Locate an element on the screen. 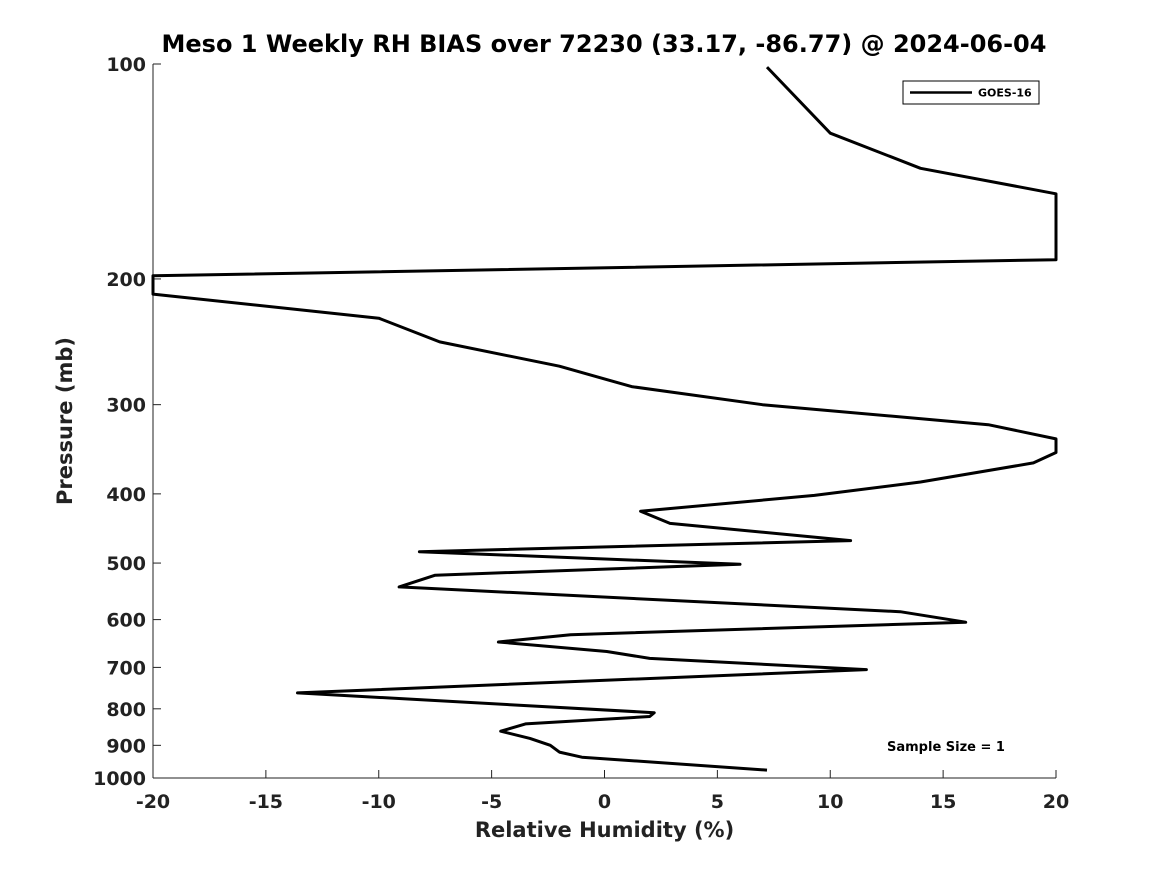 The height and width of the screenshot is (875, 1167). y-tick-label: 100 is located at coordinates (126, 65).